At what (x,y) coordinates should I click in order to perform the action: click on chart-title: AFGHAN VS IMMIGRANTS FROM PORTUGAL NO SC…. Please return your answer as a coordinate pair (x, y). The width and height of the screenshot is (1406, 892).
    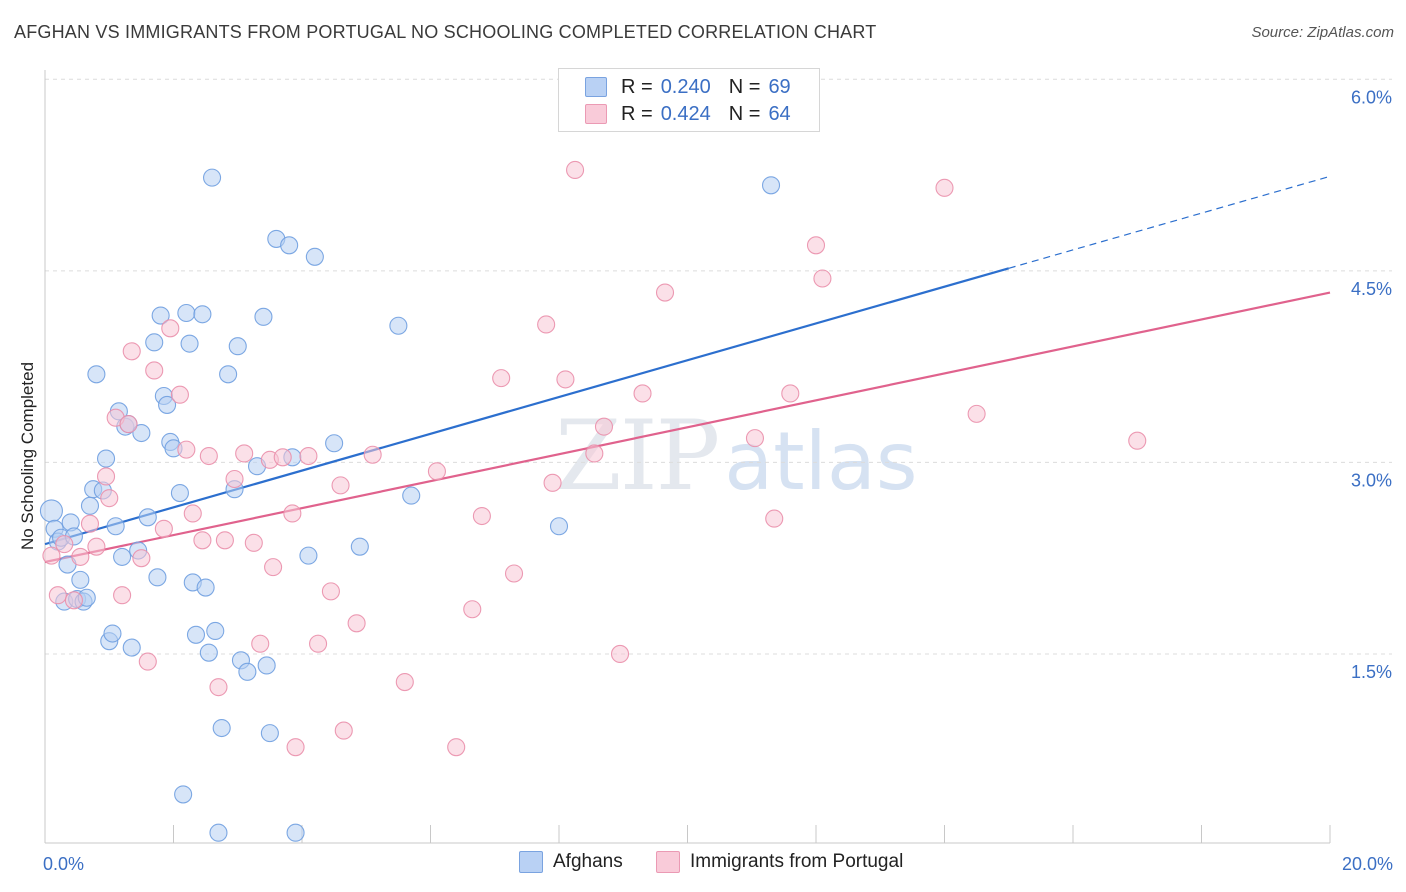
    Looking at the image, I should click on (445, 32).